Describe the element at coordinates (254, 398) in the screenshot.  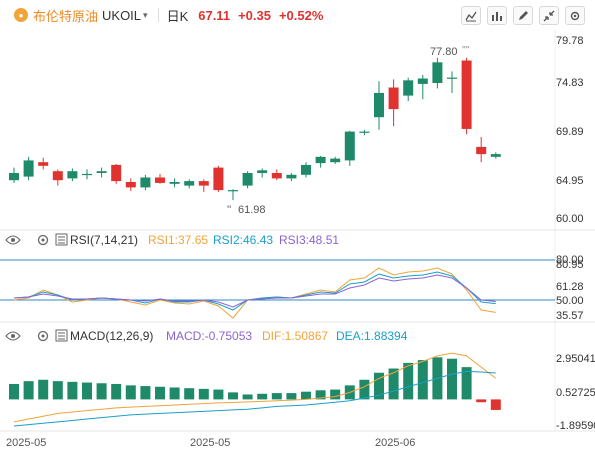
I see `dea-line` at that location.